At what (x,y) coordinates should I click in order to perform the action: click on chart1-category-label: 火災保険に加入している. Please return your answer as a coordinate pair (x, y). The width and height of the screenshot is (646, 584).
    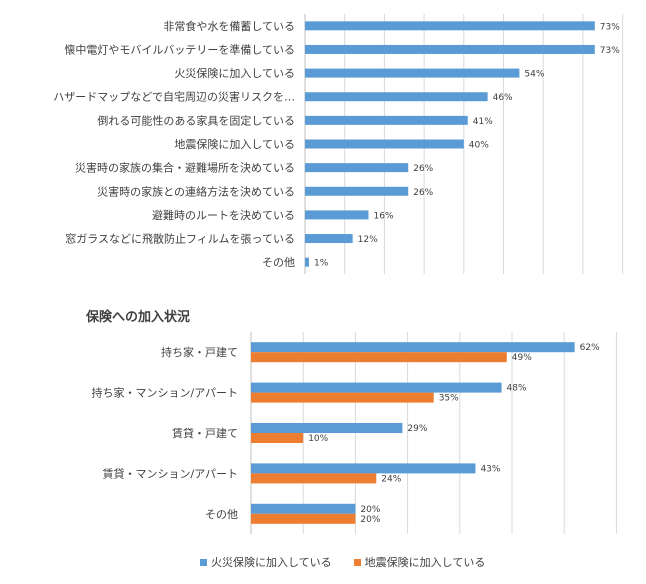
    Looking at the image, I should click on (234, 73).